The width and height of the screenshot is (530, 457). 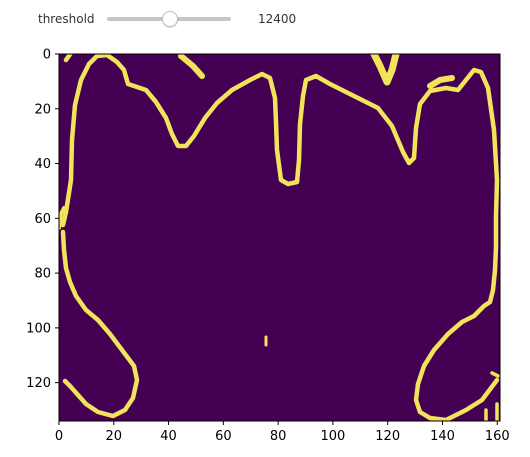 I want to click on x-tick-label: 0, so click(x=59, y=436).